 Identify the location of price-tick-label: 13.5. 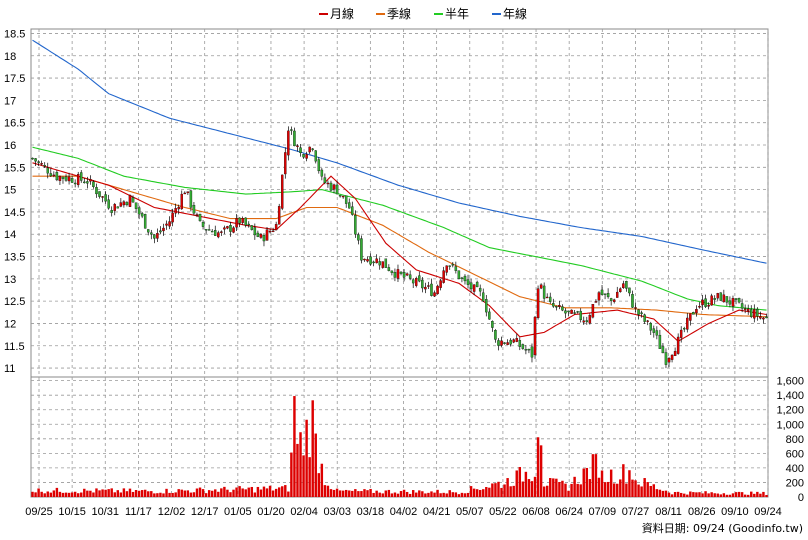
(14, 258).